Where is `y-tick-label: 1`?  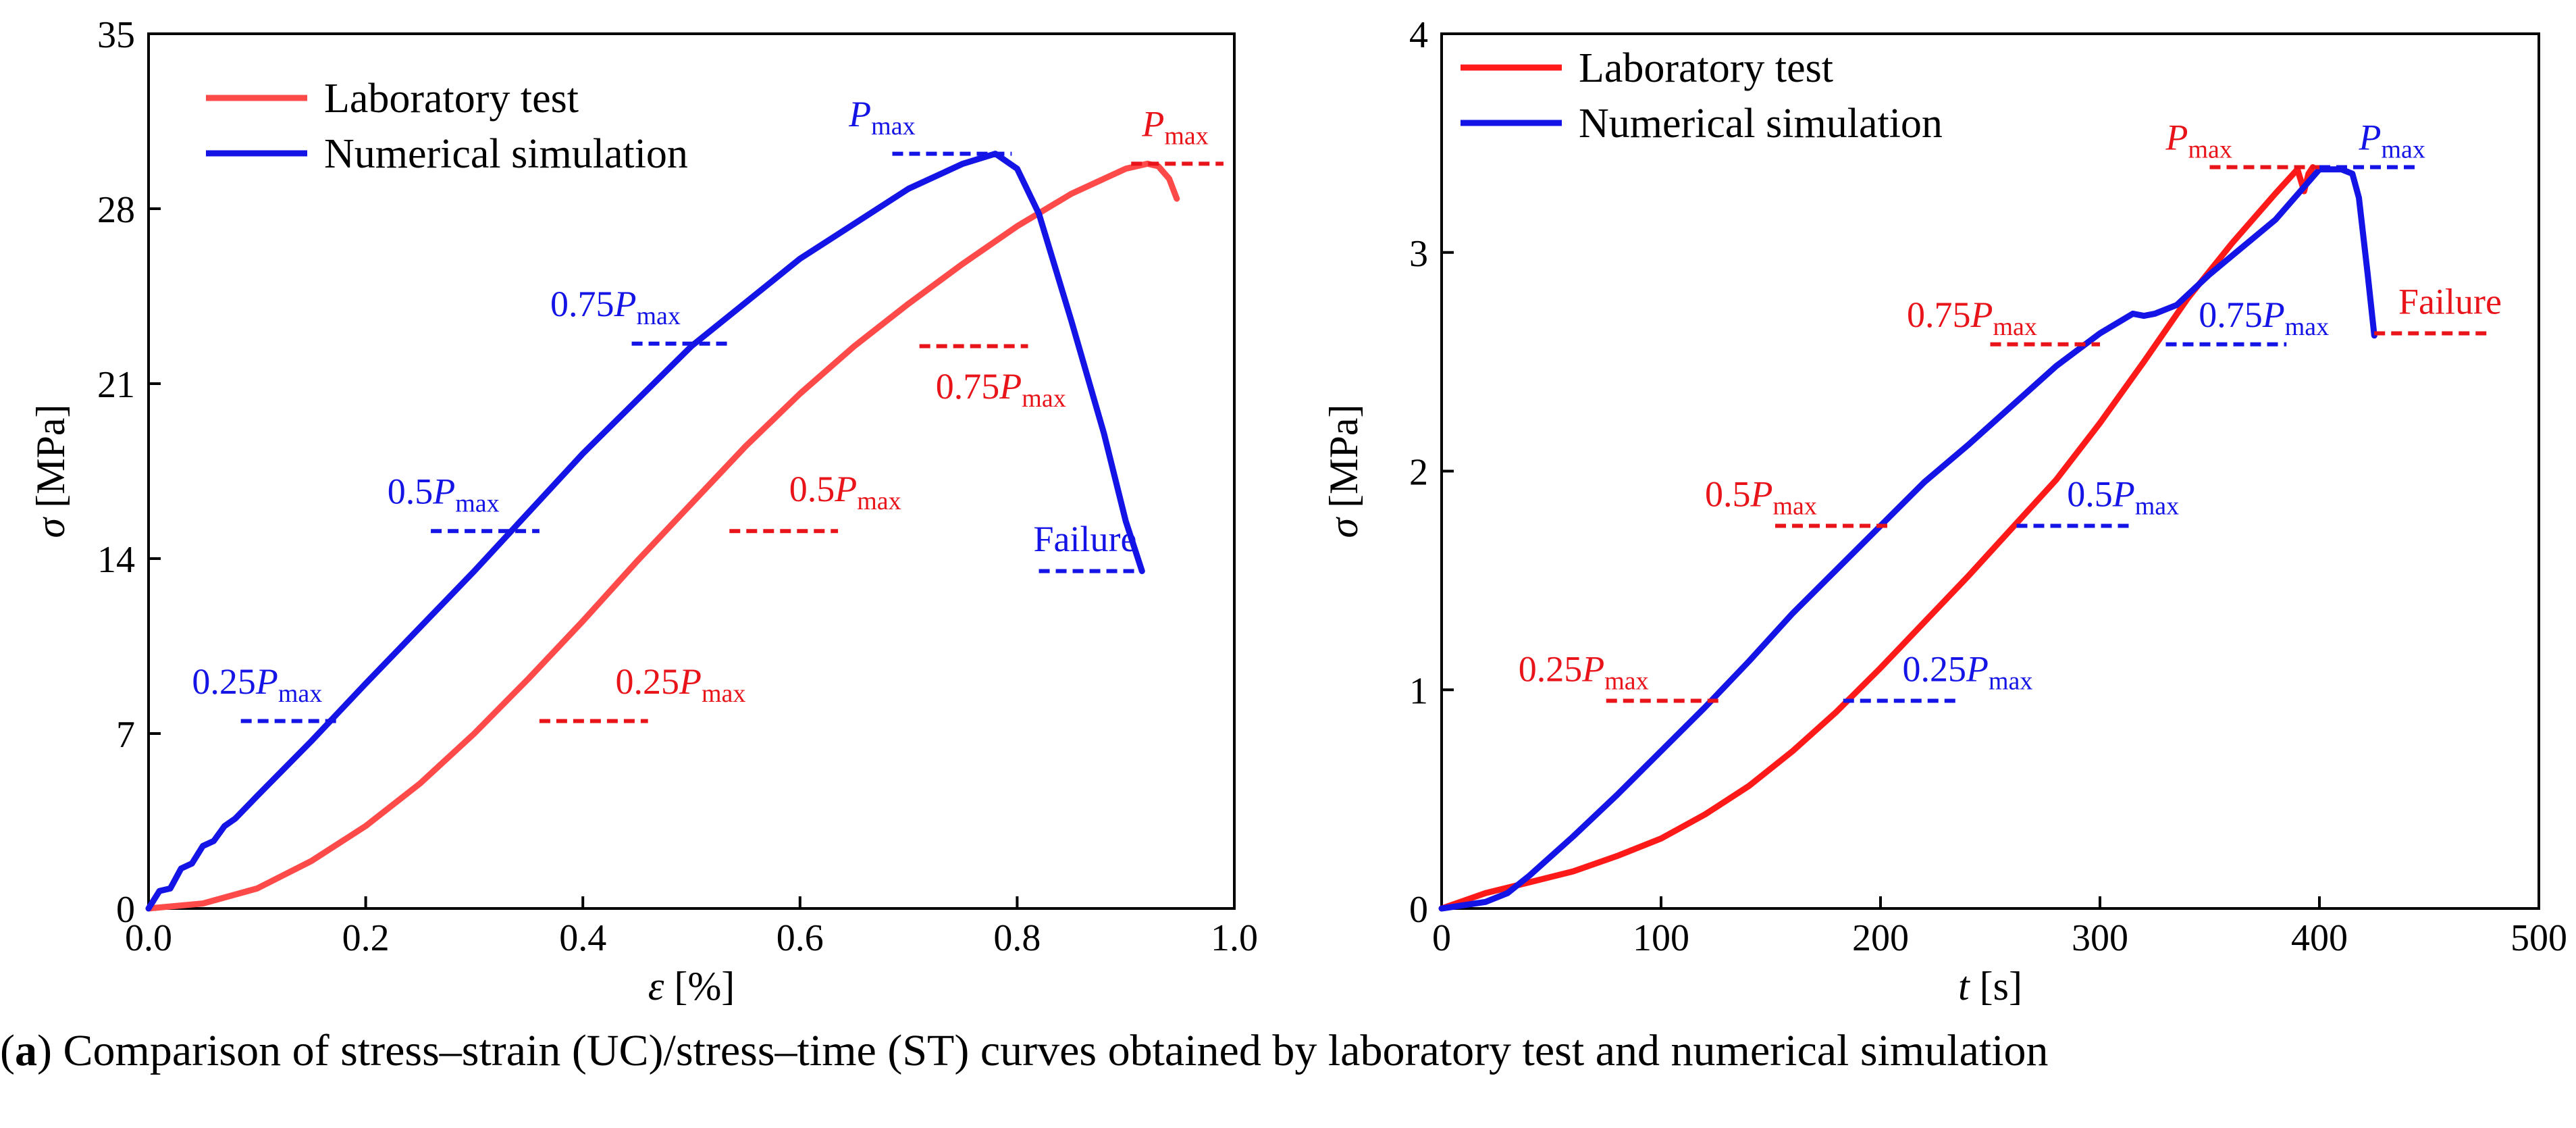 y-tick-label: 1 is located at coordinates (1418, 691).